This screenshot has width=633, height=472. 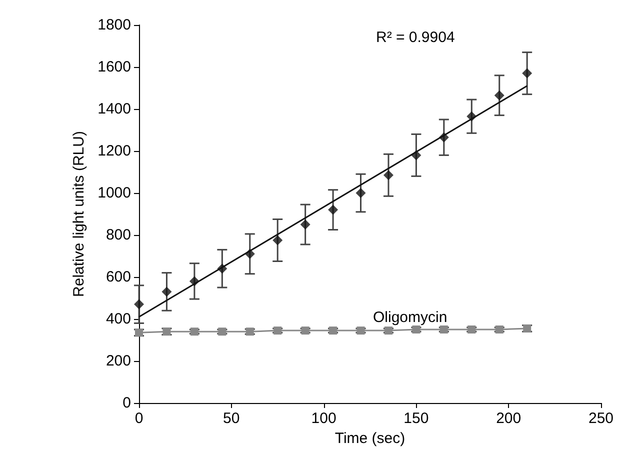 I want to click on x-tick-label: 200, so click(x=509, y=418).